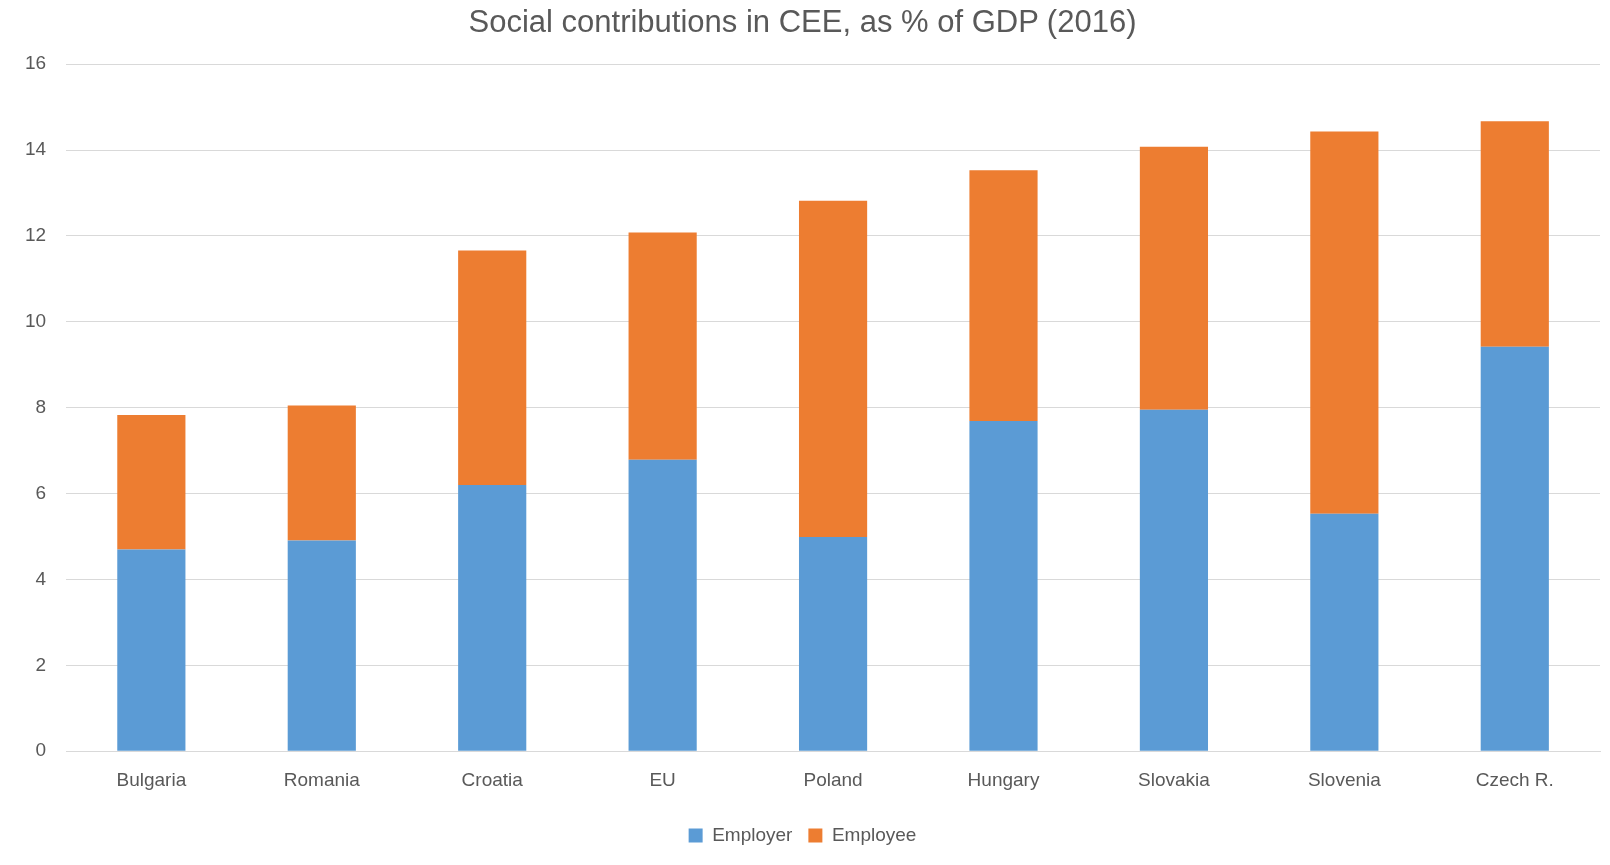  Describe the element at coordinates (753, 834) in the screenshot. I see `legend-label: Employer` at that location.